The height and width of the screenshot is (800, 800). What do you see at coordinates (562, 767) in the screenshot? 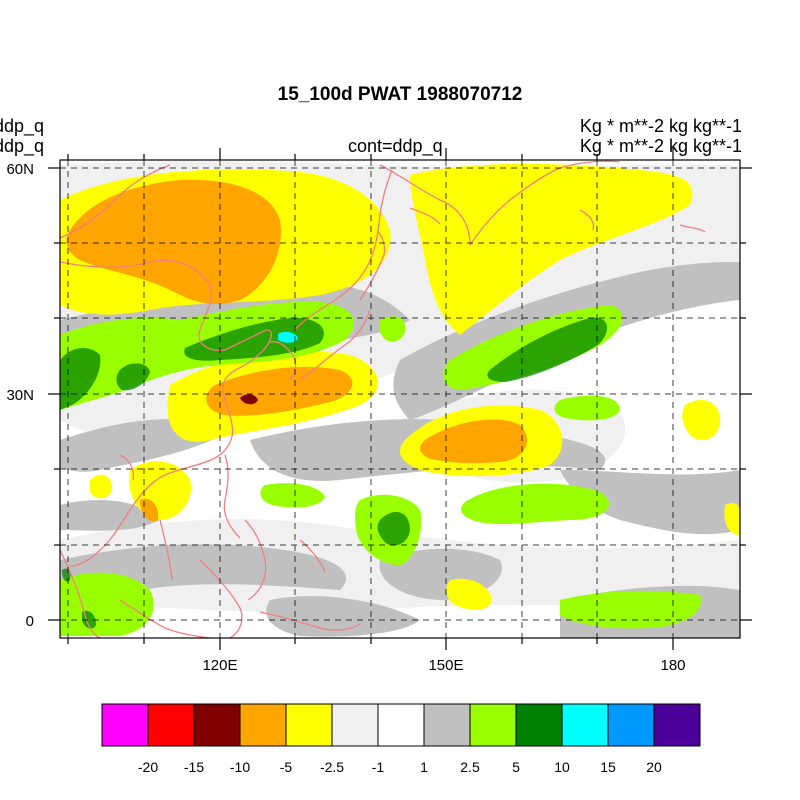
I see `colorbar-label: 10` at bounding box center [562, 767].